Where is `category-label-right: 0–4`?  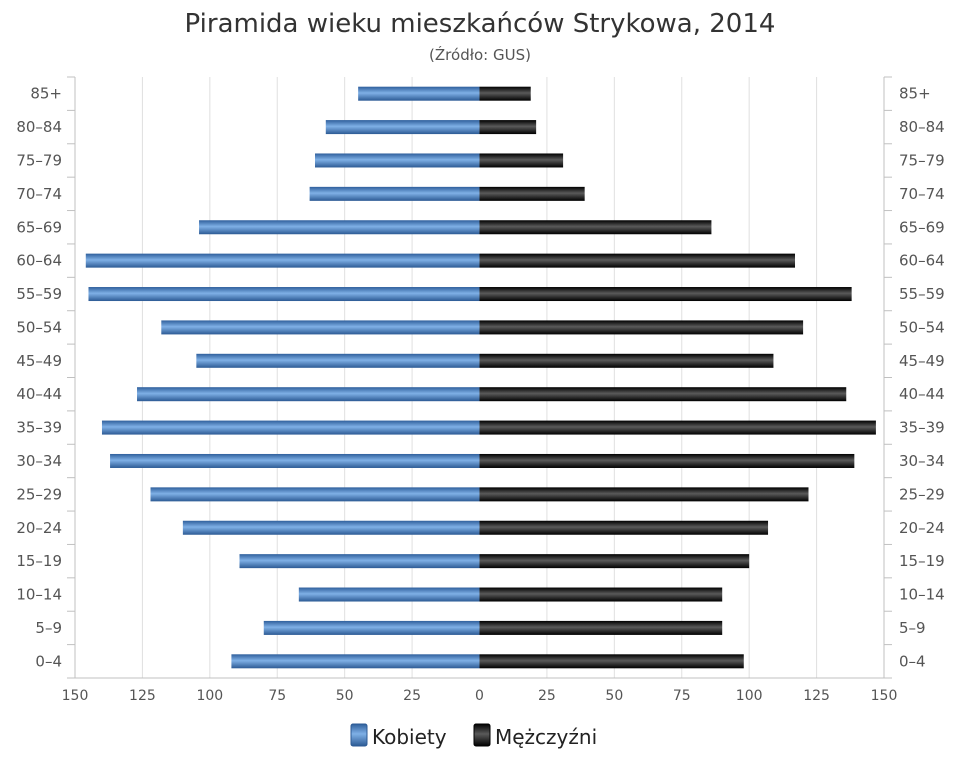
category-label-right: 0–4 is located at coordinates (912, 661).